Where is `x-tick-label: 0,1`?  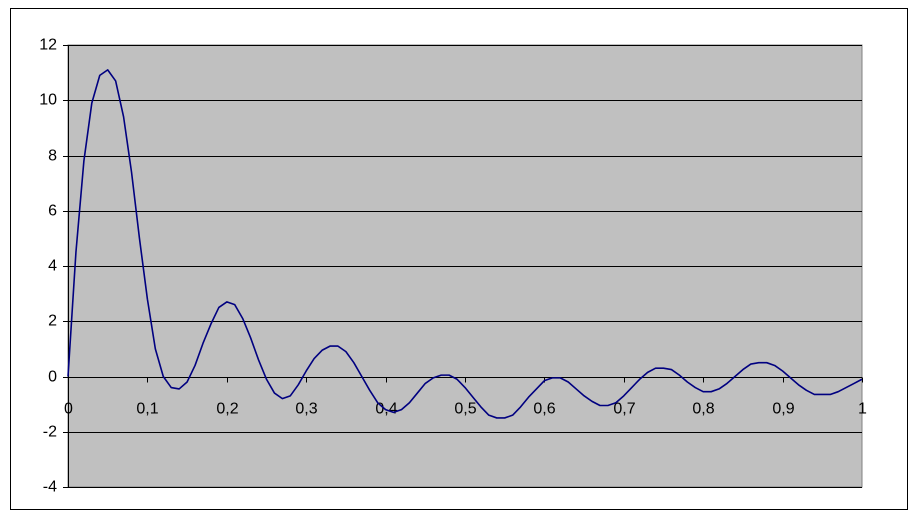
x-tick-label: 0,1 is located at coordinates (147, 409).